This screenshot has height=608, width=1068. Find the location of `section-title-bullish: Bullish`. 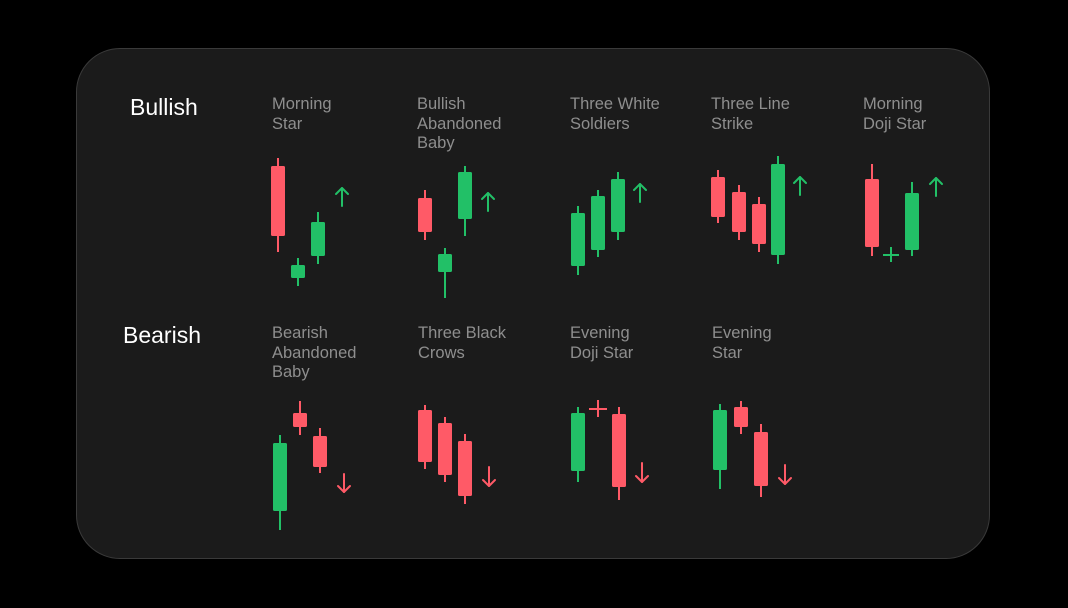

section-title-bullish: Bullish is located at coordinates (164, 107).